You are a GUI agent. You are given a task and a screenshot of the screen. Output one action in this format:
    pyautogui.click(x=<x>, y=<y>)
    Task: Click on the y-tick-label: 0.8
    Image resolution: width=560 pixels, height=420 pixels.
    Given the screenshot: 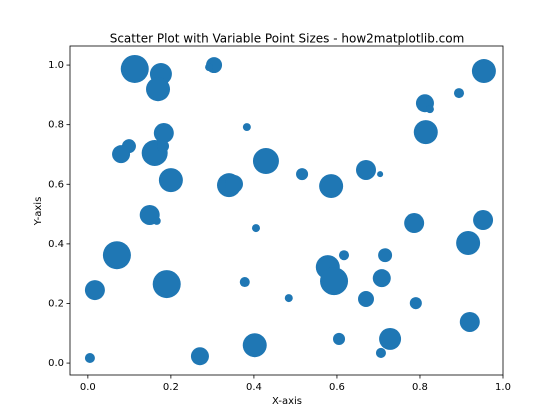 What is the action you would take?
    pyautogui.click(x=56, y=125)
    